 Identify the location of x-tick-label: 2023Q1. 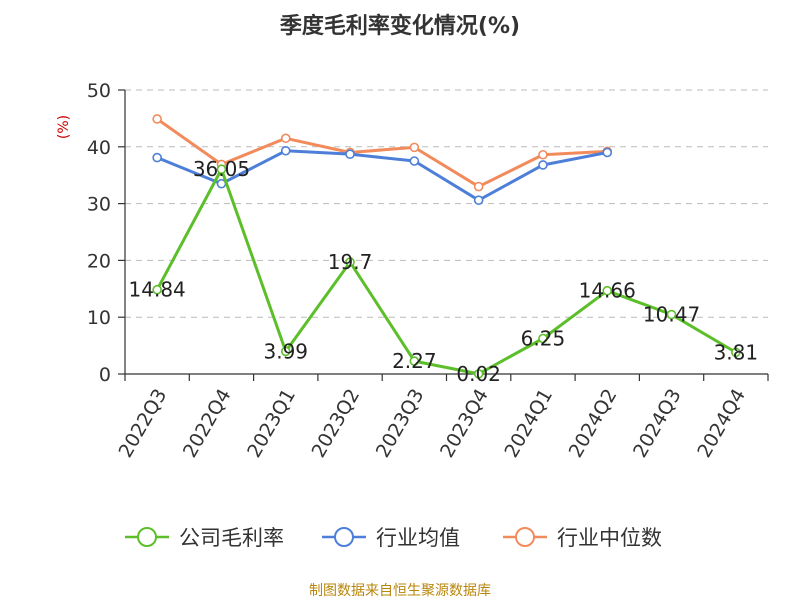
(271, 423).